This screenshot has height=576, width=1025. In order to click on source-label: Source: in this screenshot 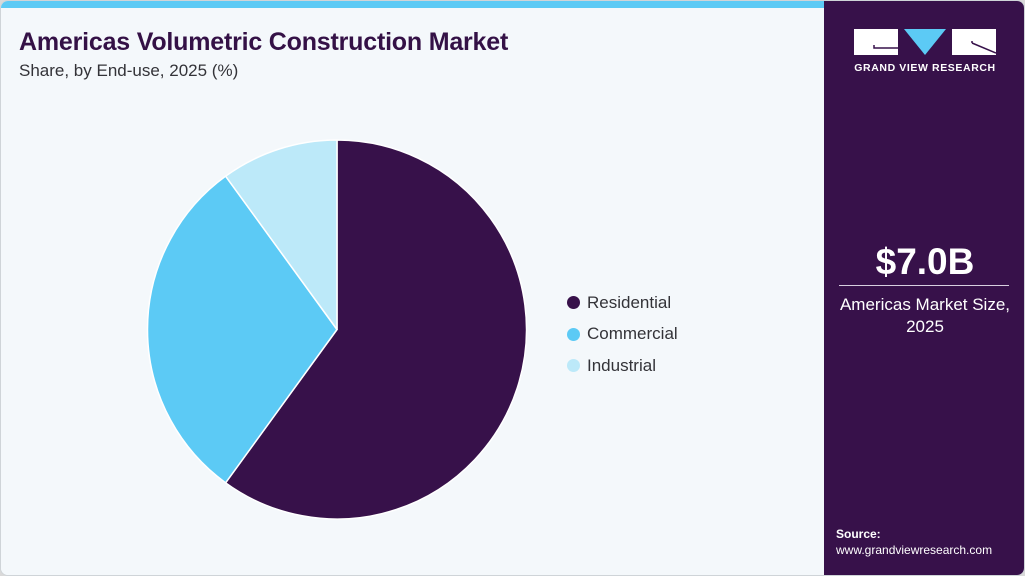, I will do `click(858, 534)`.